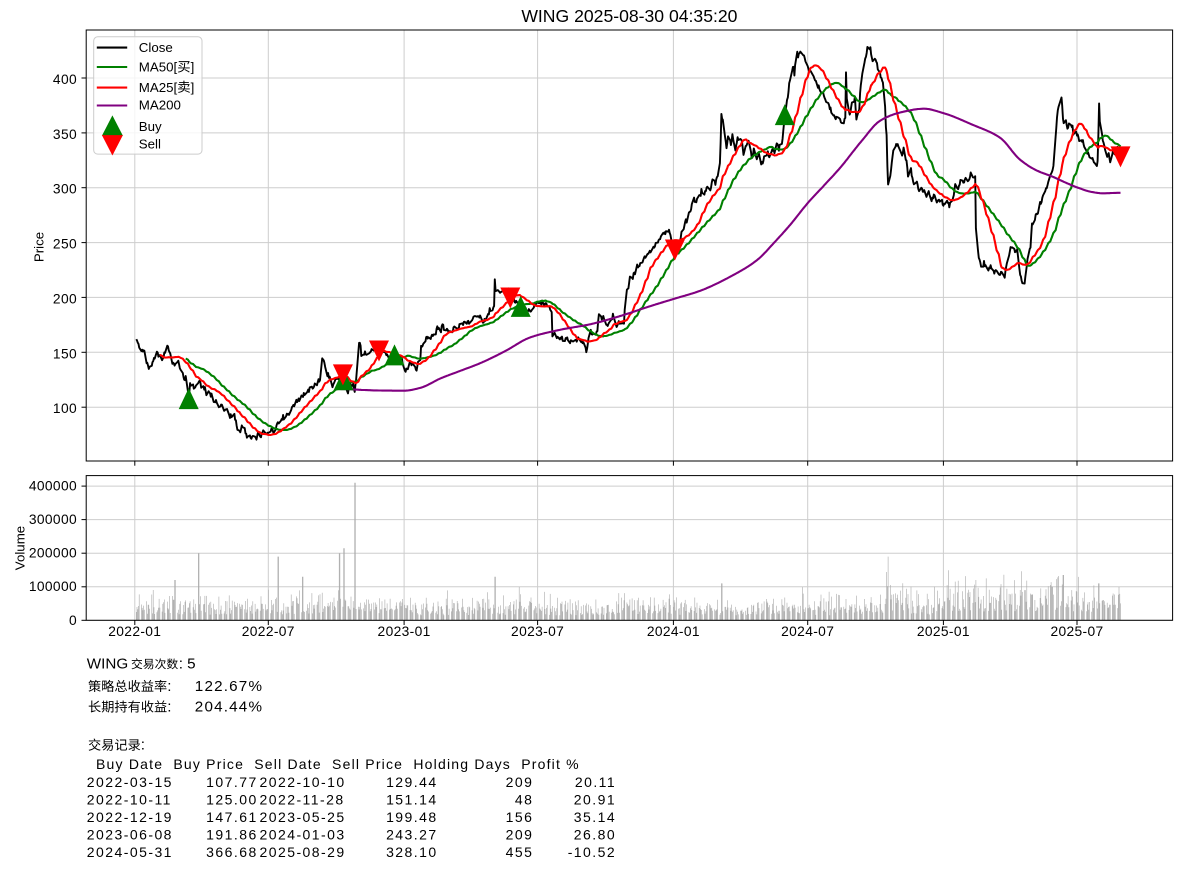 This screenshot has width=1180, height=874. I want to click on svg-text: 199.48, so click(412, 817).